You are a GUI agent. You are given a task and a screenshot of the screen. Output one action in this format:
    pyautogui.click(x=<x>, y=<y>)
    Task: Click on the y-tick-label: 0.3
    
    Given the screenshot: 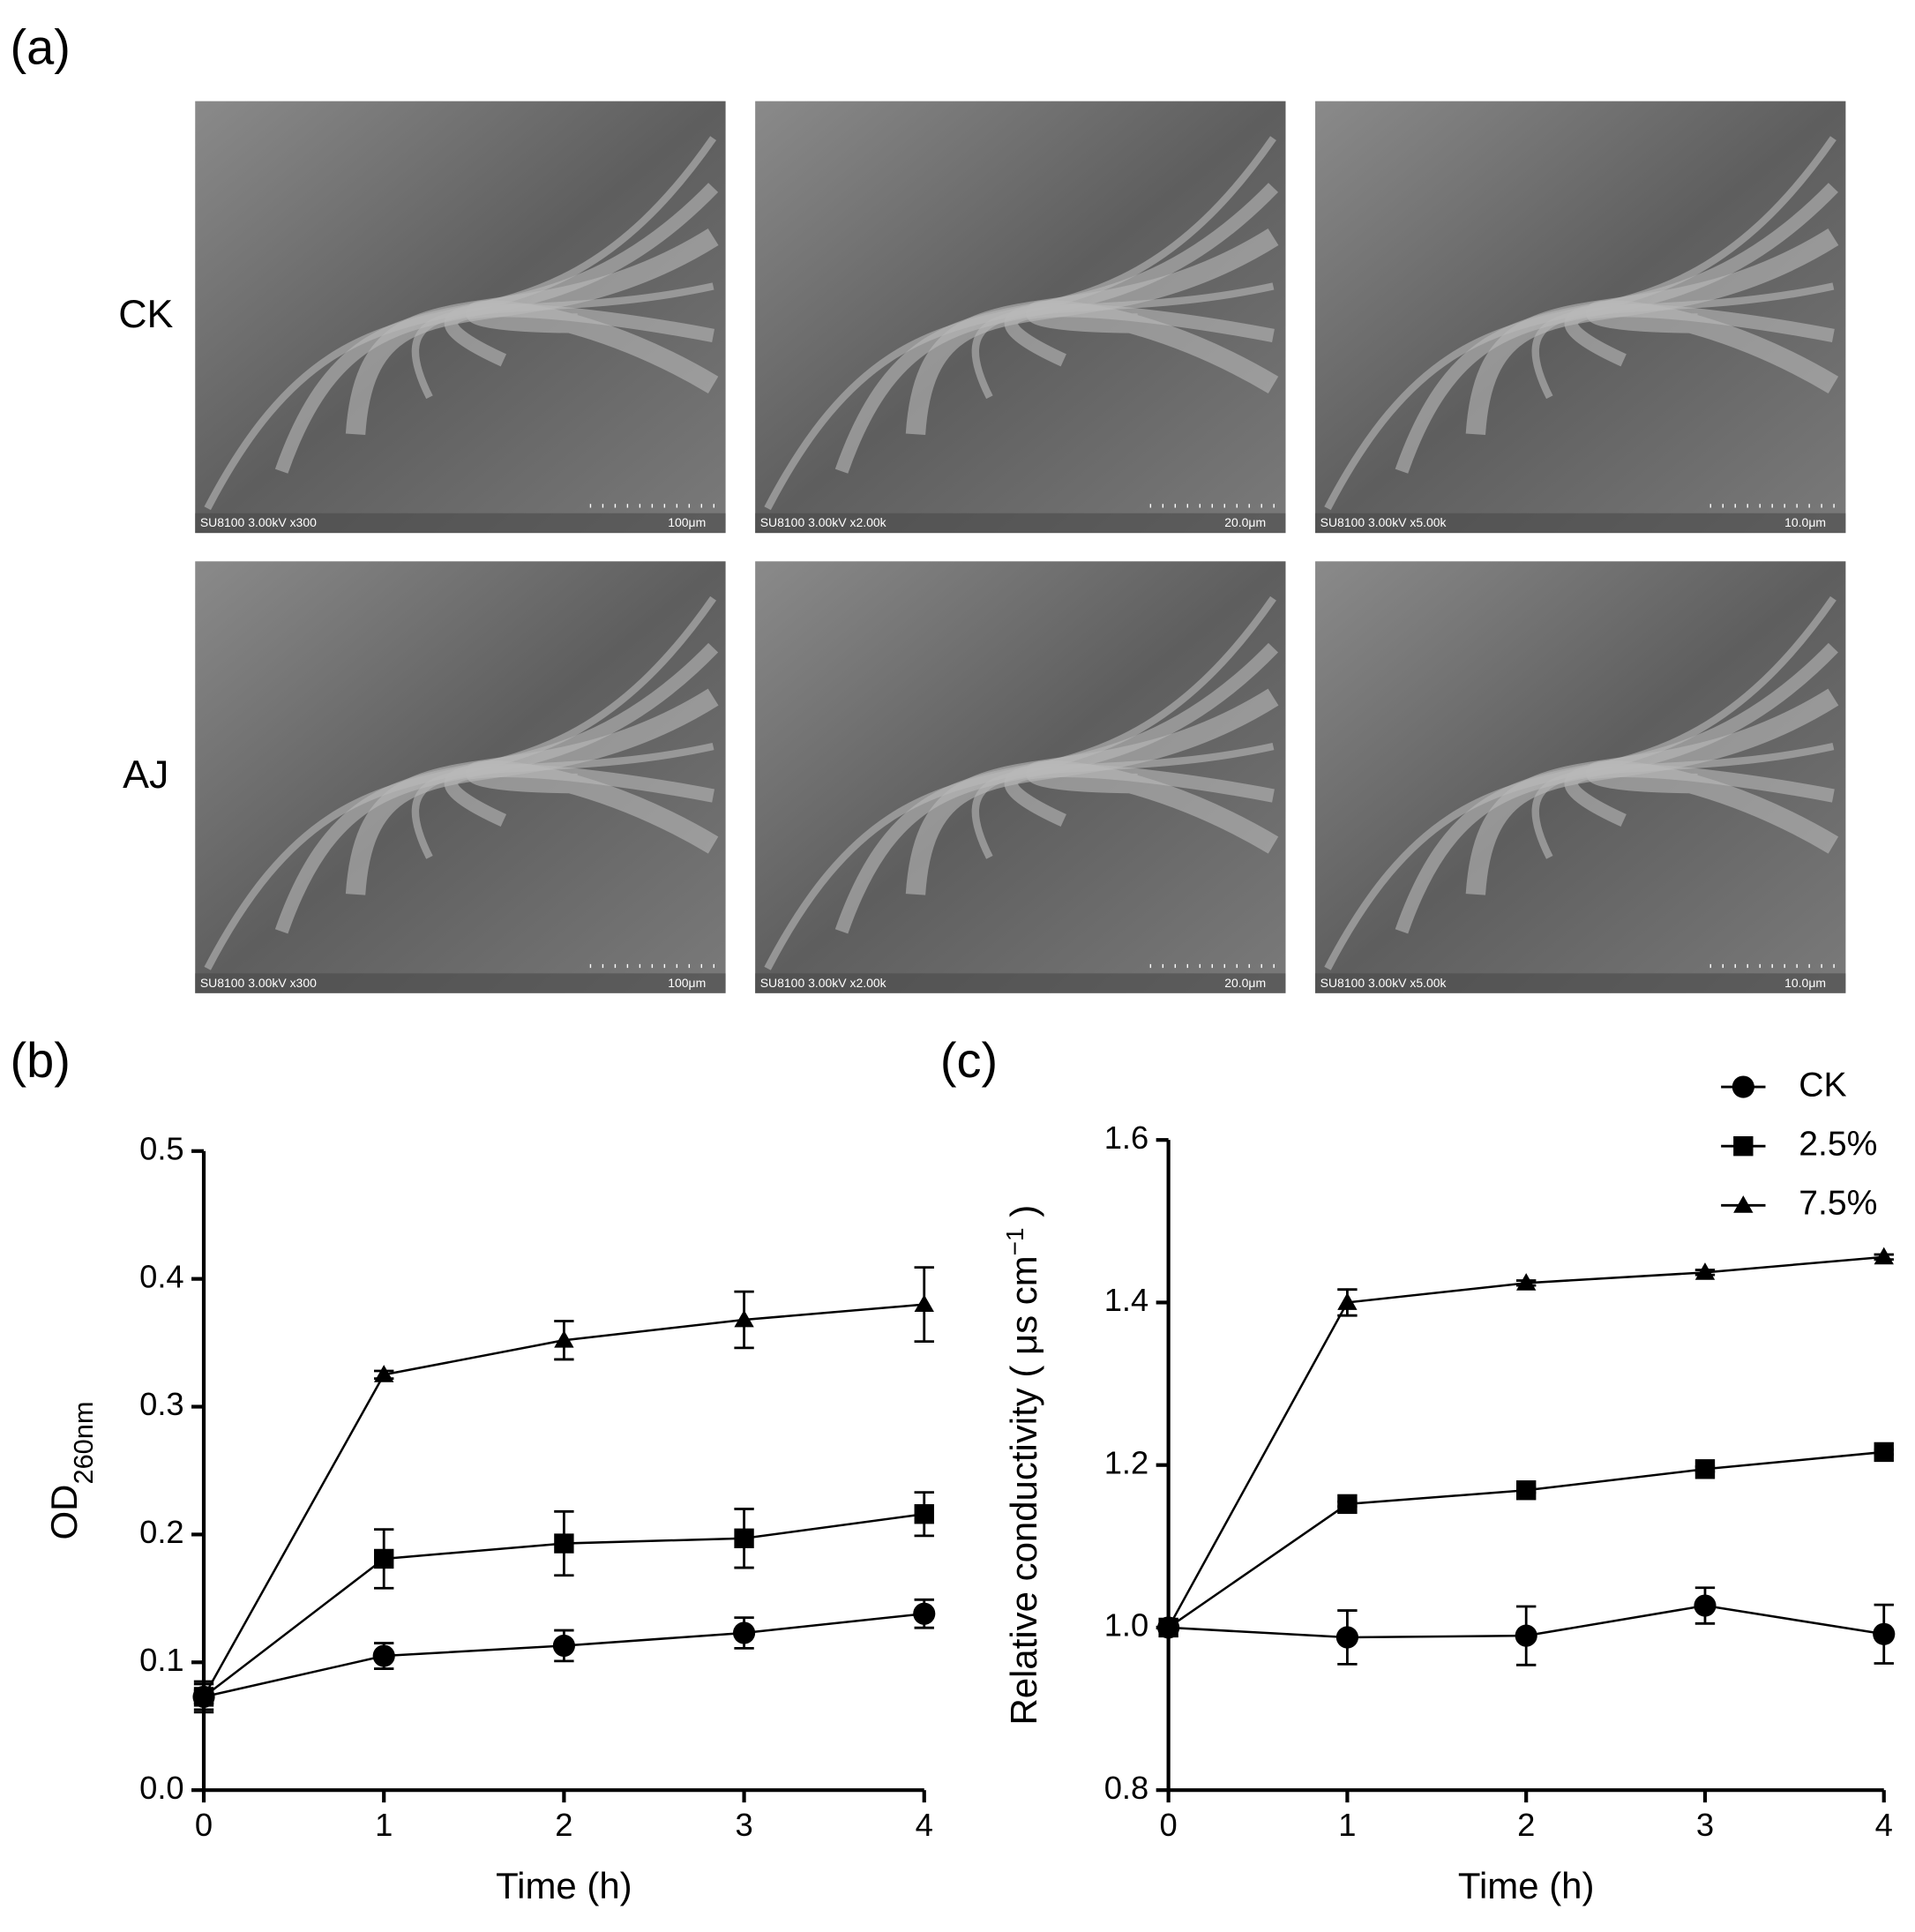 What is the action you would take?
    pyautogui.click(x=161, y=1404)
    